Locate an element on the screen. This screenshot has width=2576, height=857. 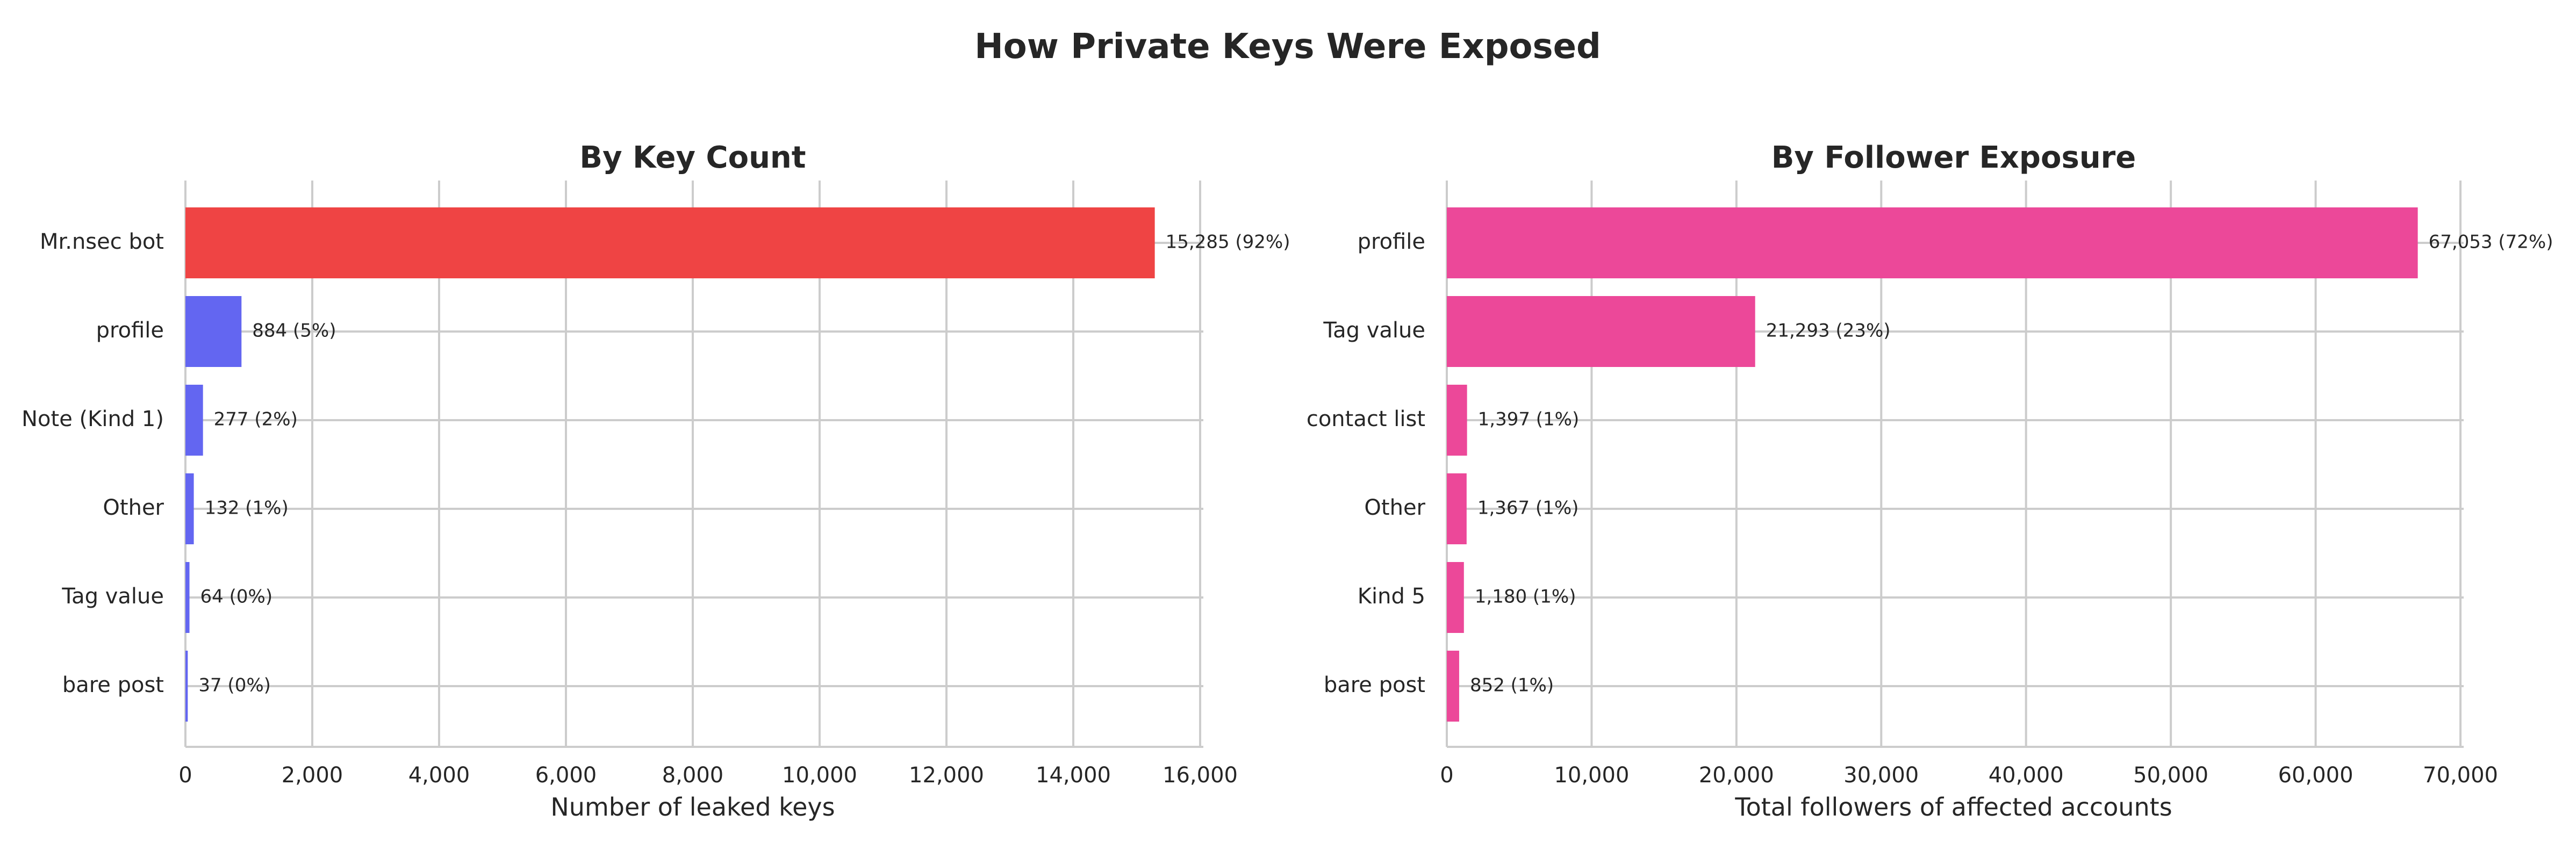
x-axis-label: Number of leaked keys is located at coordinates (692, 807).